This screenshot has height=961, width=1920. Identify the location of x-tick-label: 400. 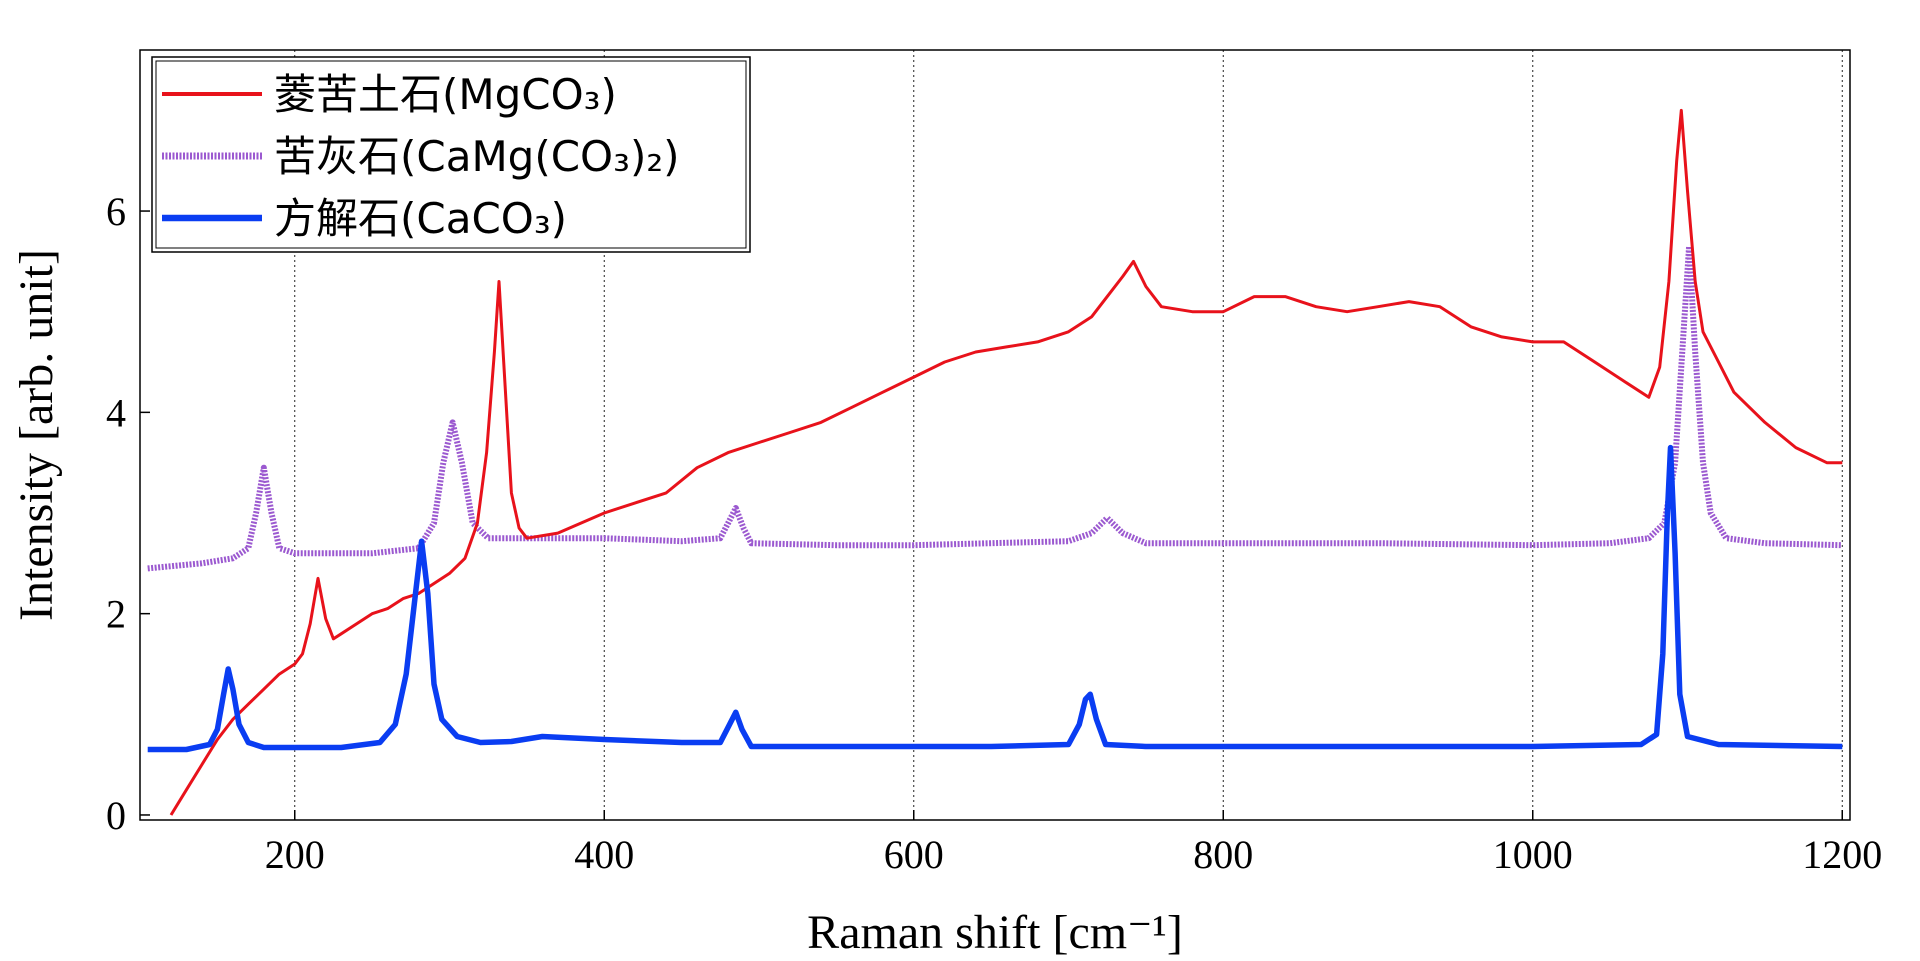
(604, 854).